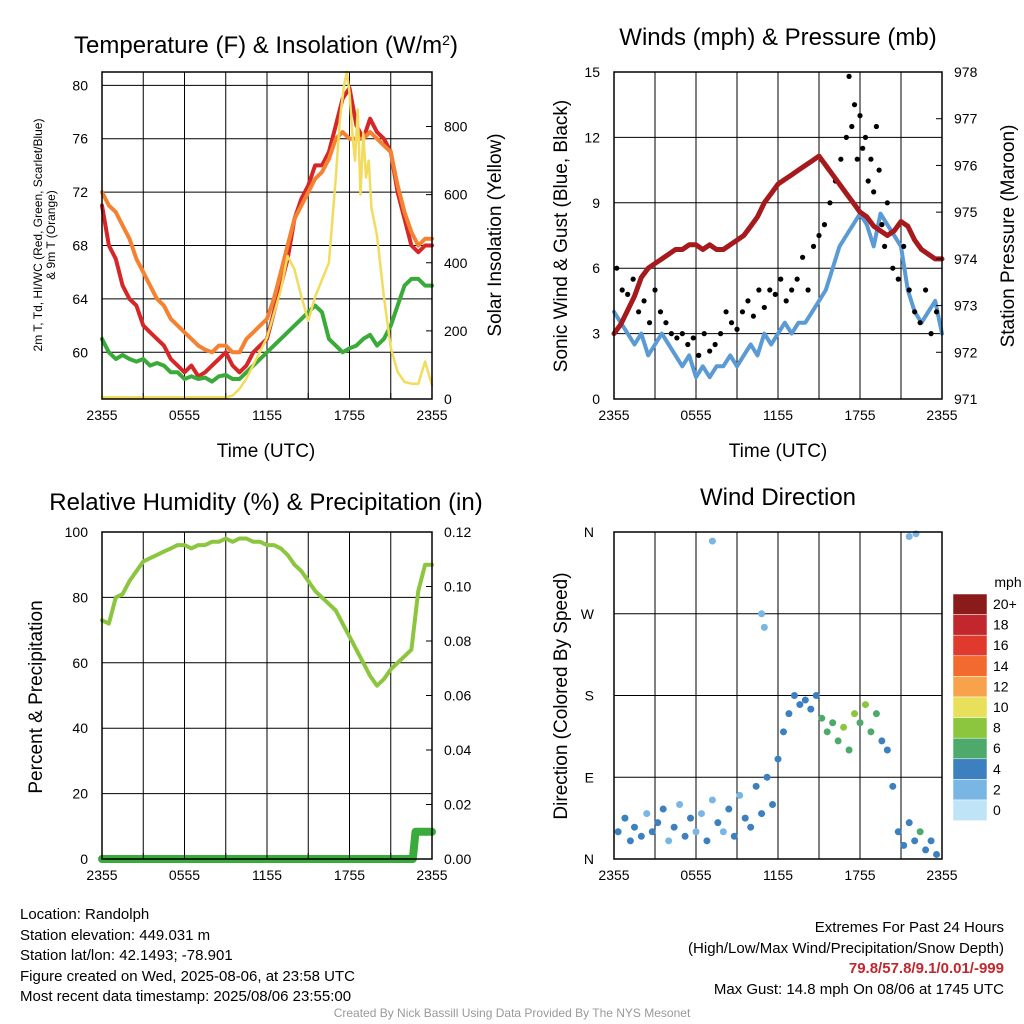  What do you see at coordinates (1001, 625) in the screenshot?
I see `speed-legend-label: 18` at bounding box center [1001, 625].